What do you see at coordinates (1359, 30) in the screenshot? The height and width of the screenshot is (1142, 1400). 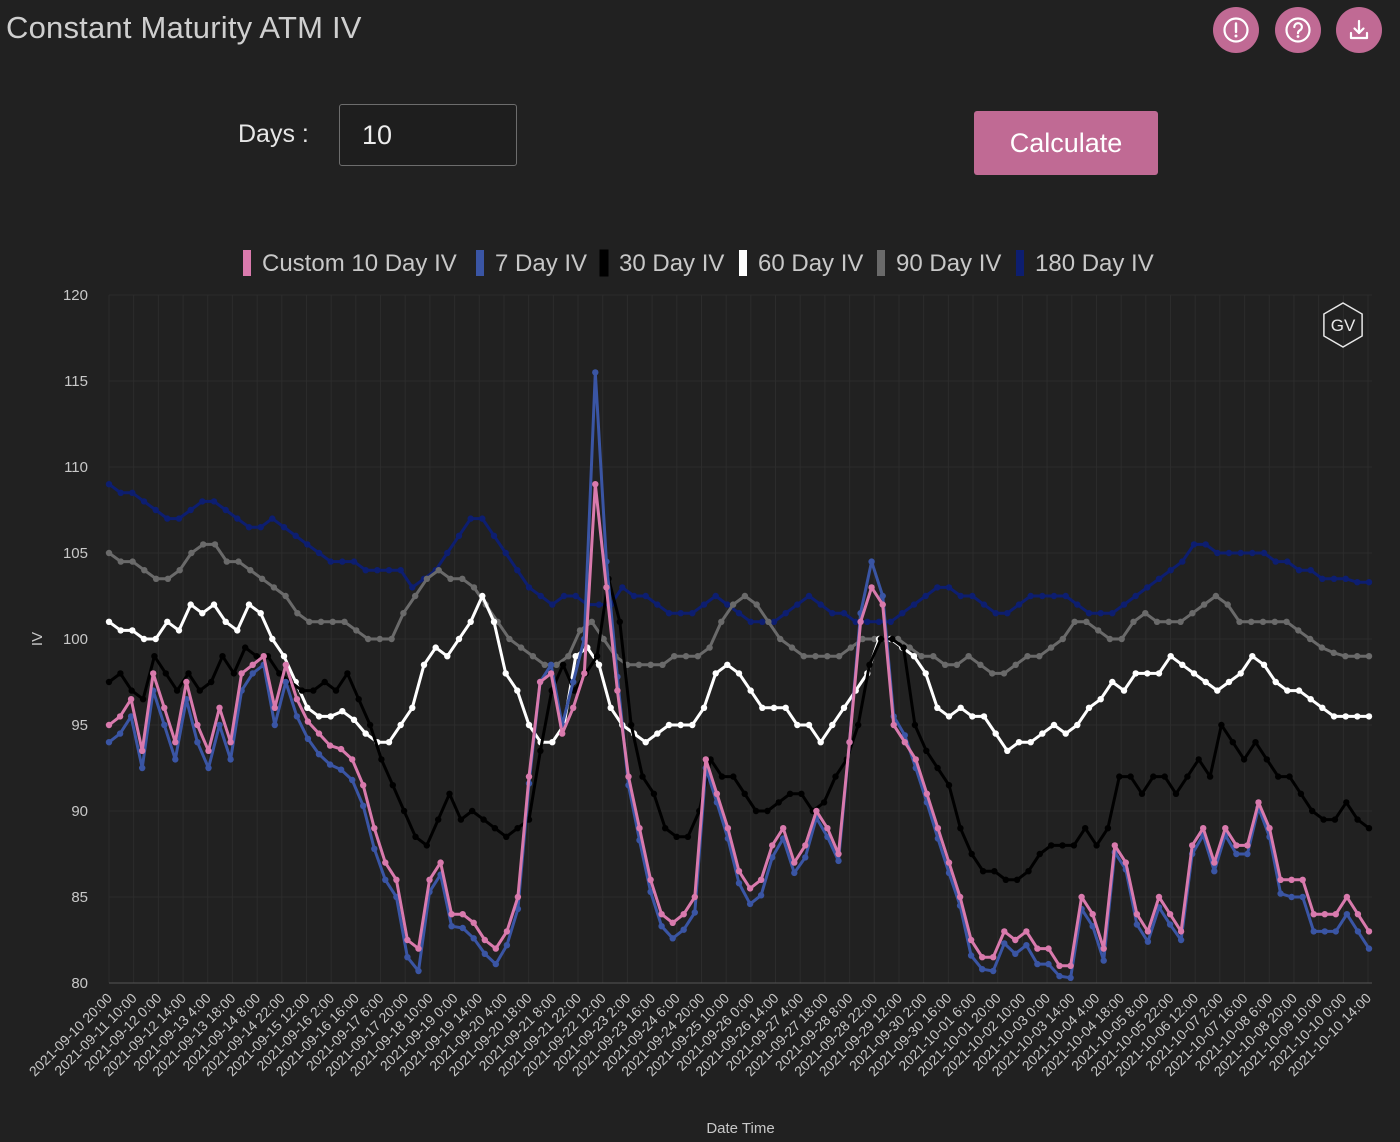 I see `download-button` at bounding box center [1359, 30].